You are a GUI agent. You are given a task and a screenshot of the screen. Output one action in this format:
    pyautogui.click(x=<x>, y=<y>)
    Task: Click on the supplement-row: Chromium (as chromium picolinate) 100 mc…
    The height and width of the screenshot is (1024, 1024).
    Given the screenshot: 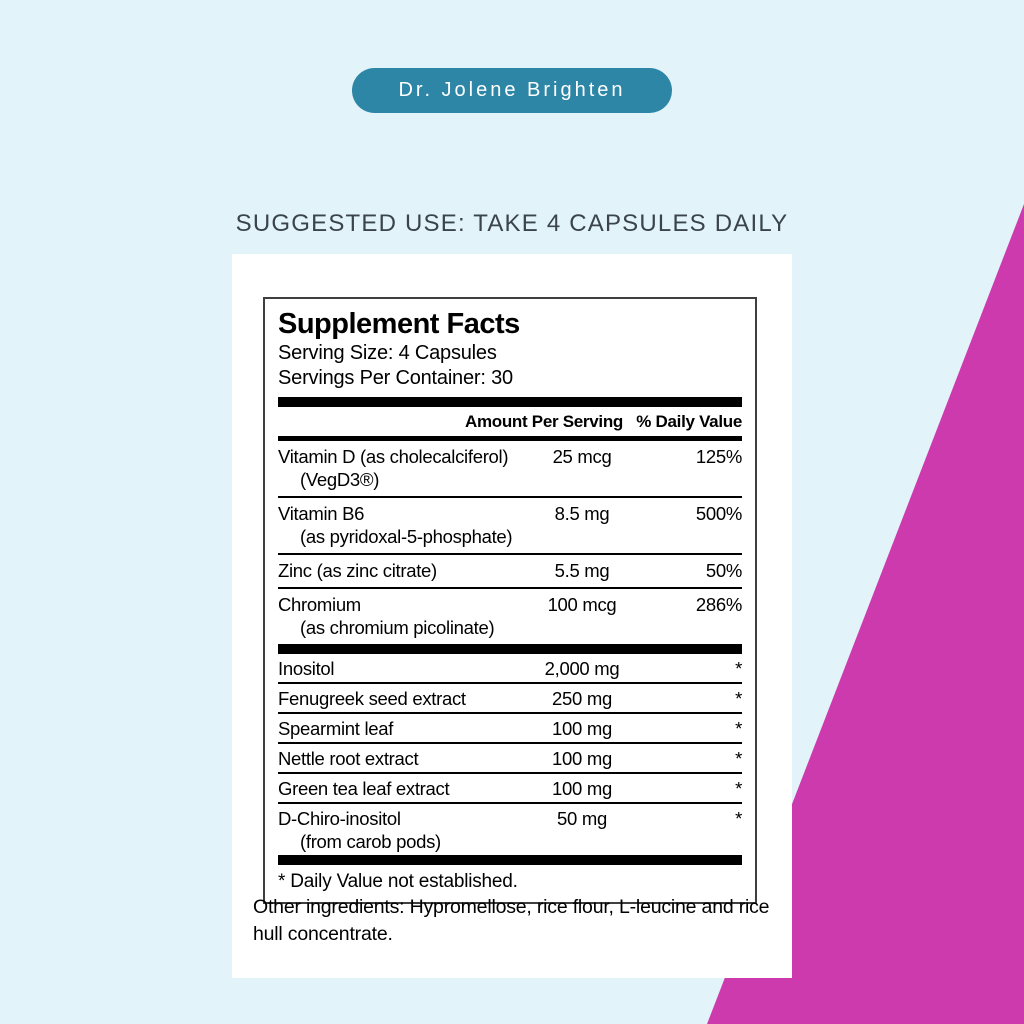 What is the action you would take?
    pyautogui.click(x=510, y=616)
    